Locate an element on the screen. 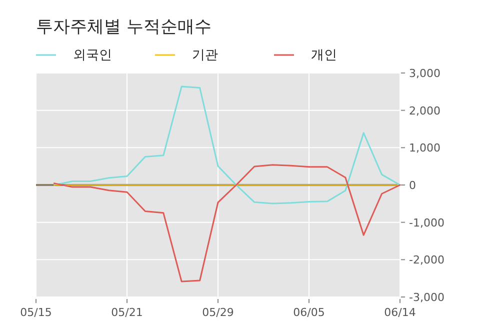 The height and width of the screenshot is (323, 500). x-tick-label: 06/14 is located at coordinates (400, 312).